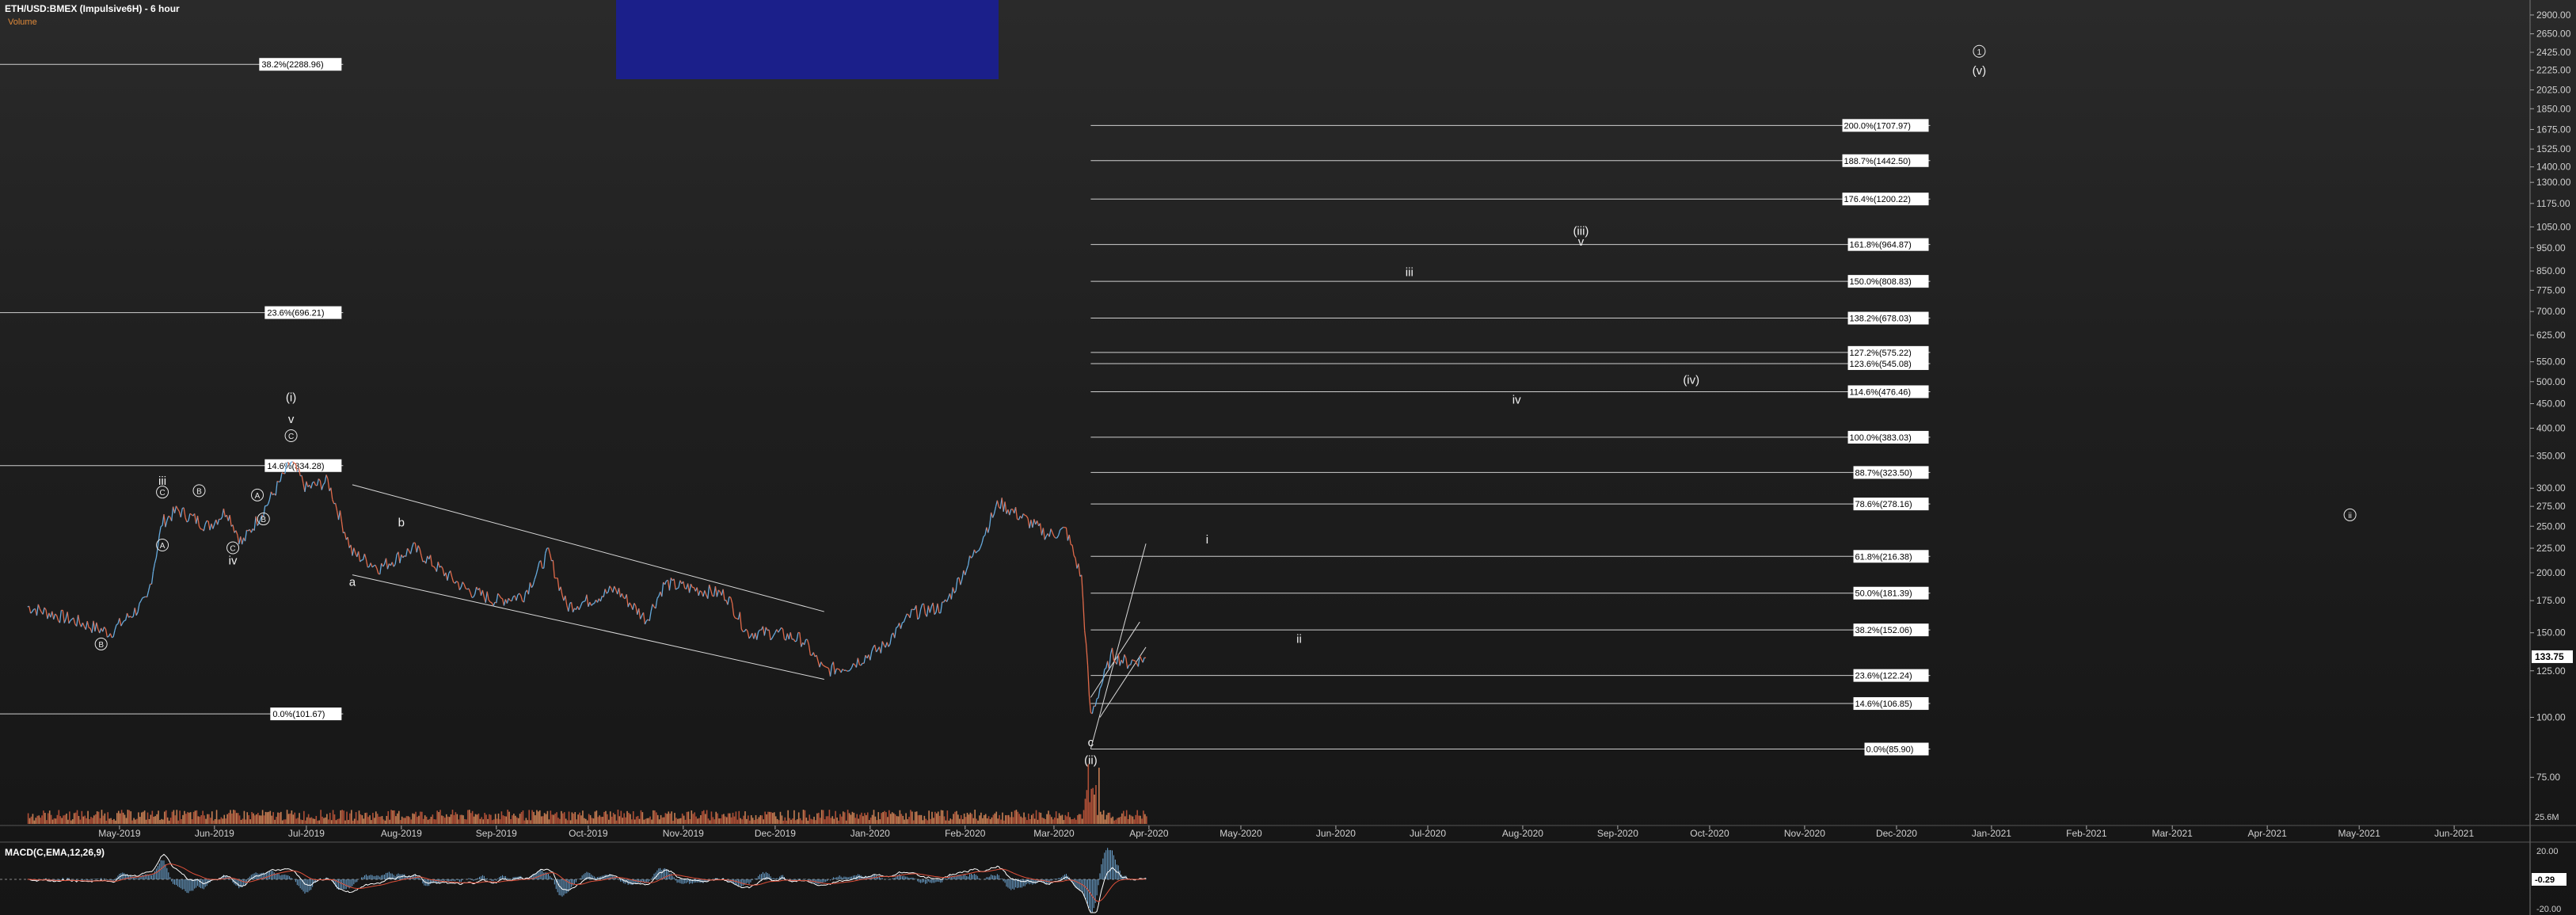 This screenshot has height=915, width=2576. What do you see at coordinates (1522, 834) in the screenshot?
I see `x-tick-label: Aug-2020` at bounding box center [1522, 834].